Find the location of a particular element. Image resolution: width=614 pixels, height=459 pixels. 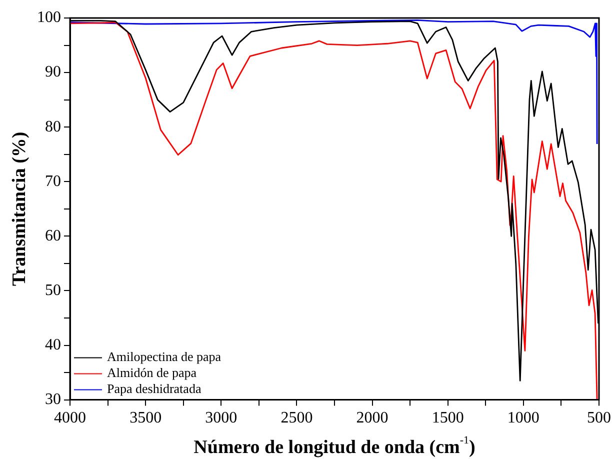

x-tick-label: 500 is located at coordinates (599, 418).